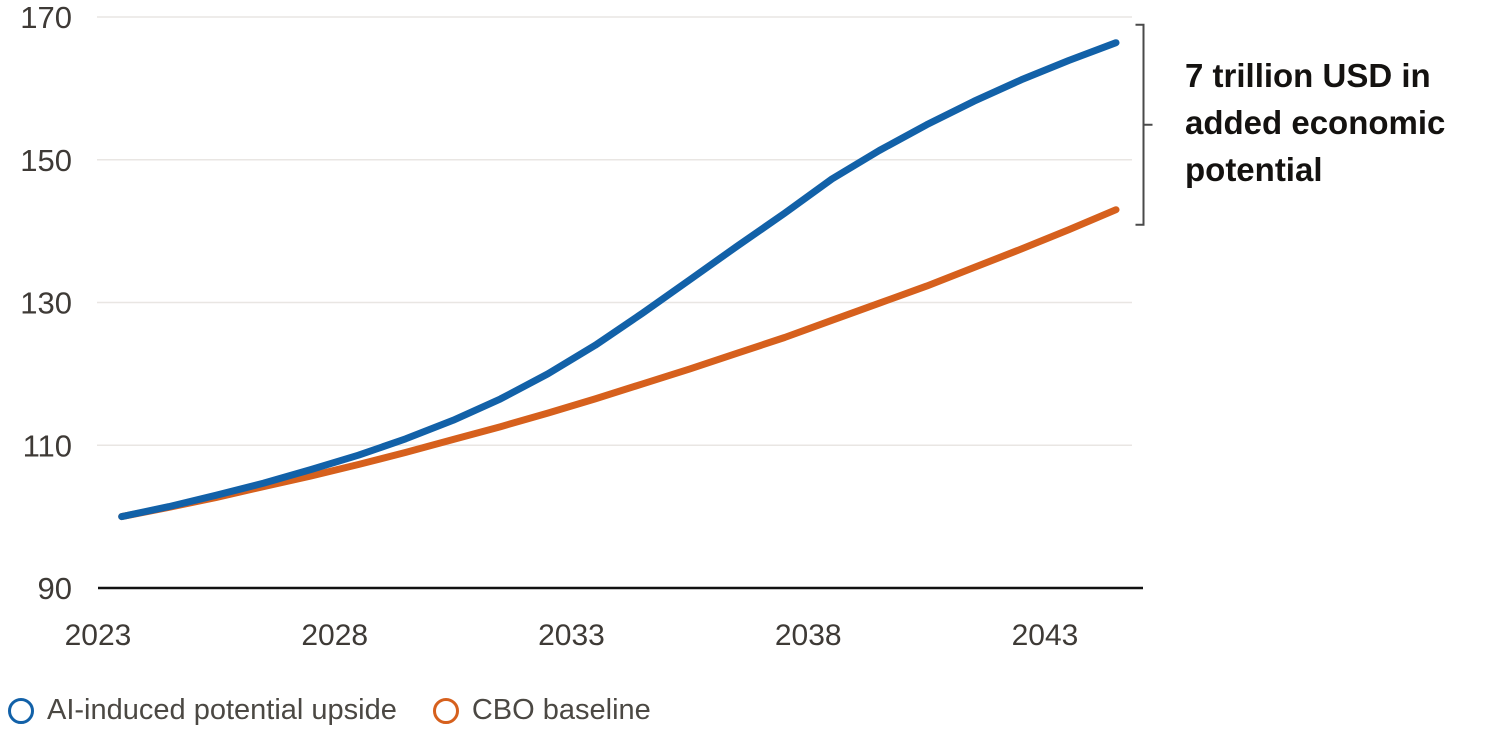  Describe the element at coordinates (47, 445) in the screenshot. I see `y-tick-label: 110` at that location.